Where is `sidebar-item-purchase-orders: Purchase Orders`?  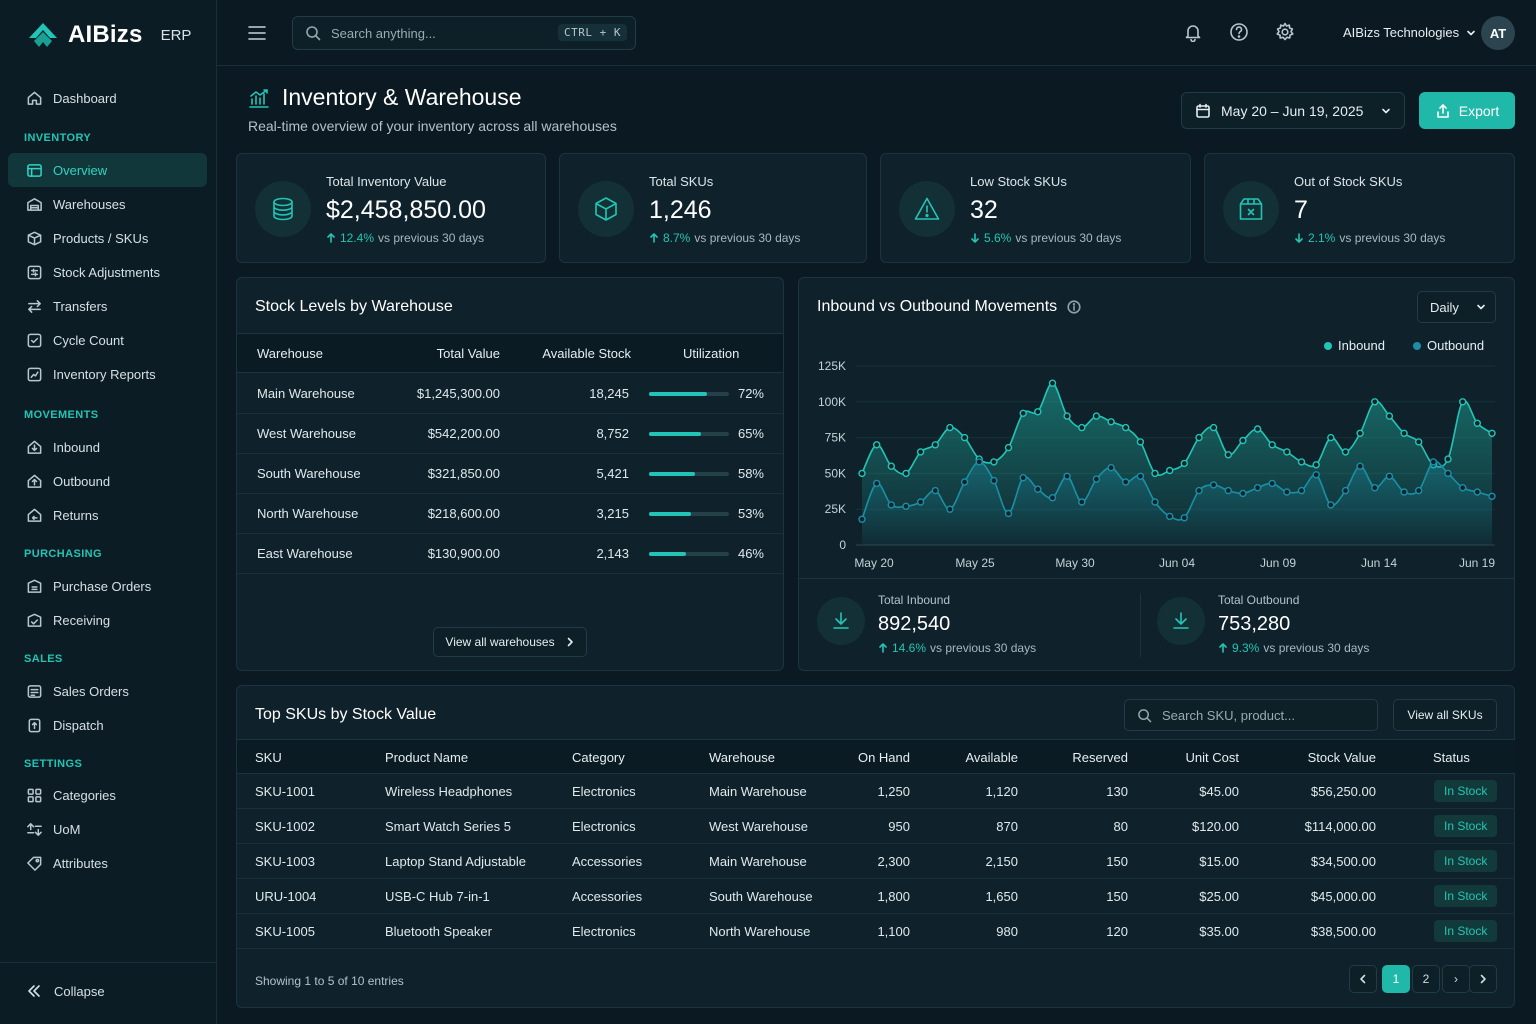 sidebar-item-purchase-orders: Purchase Orders is located at coordinates (107, 586).